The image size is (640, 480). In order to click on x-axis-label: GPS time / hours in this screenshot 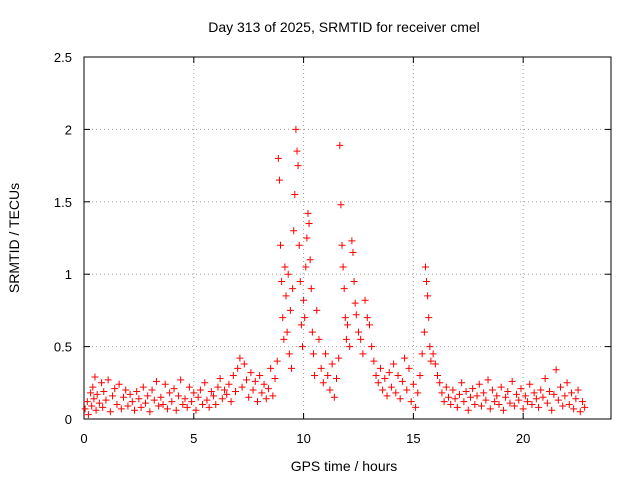, I will do `click(344, 466)`.